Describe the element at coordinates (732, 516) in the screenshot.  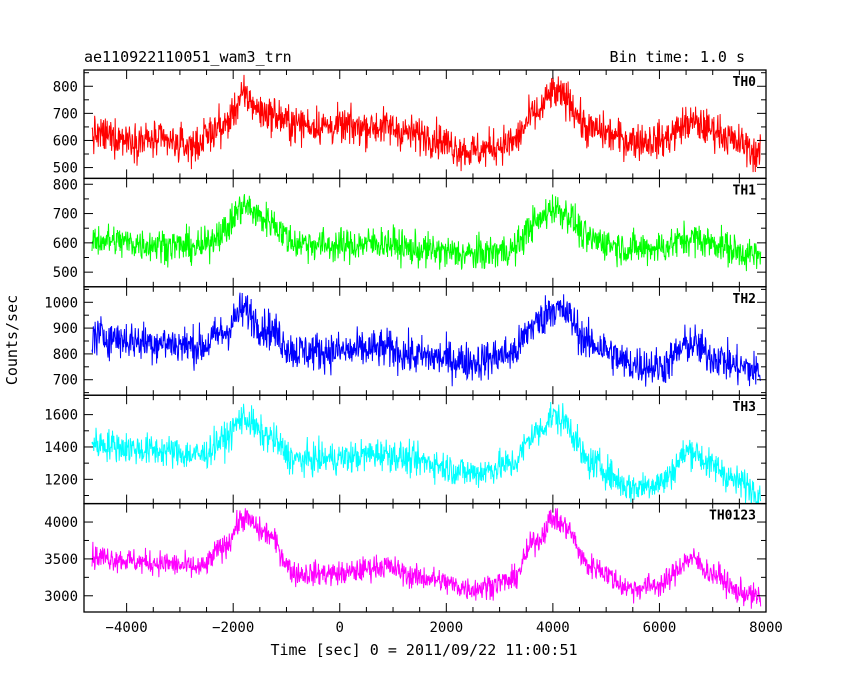
I see `channel-label: TH0123` at that location.